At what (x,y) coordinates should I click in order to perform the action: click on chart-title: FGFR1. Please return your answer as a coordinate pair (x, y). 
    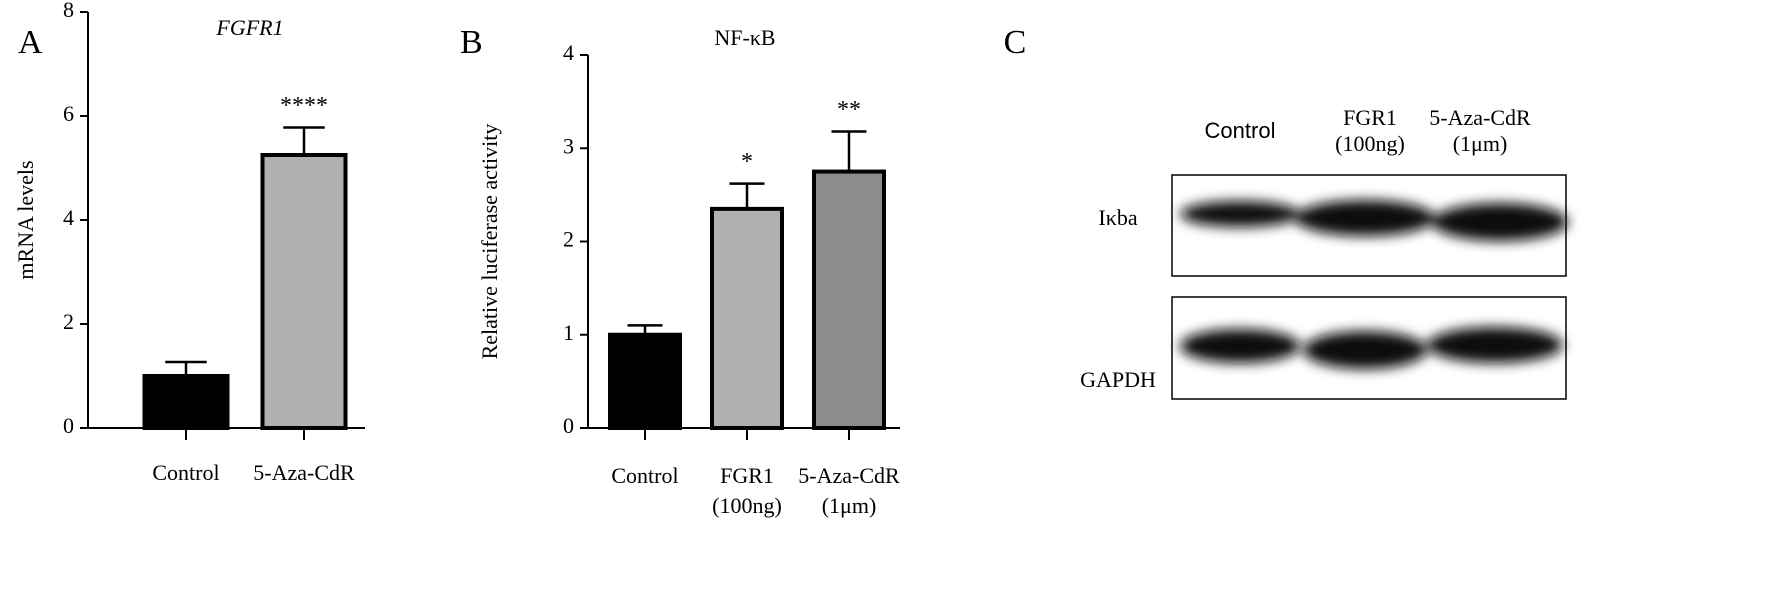
    Looking at the image, I should click on (249, 27).